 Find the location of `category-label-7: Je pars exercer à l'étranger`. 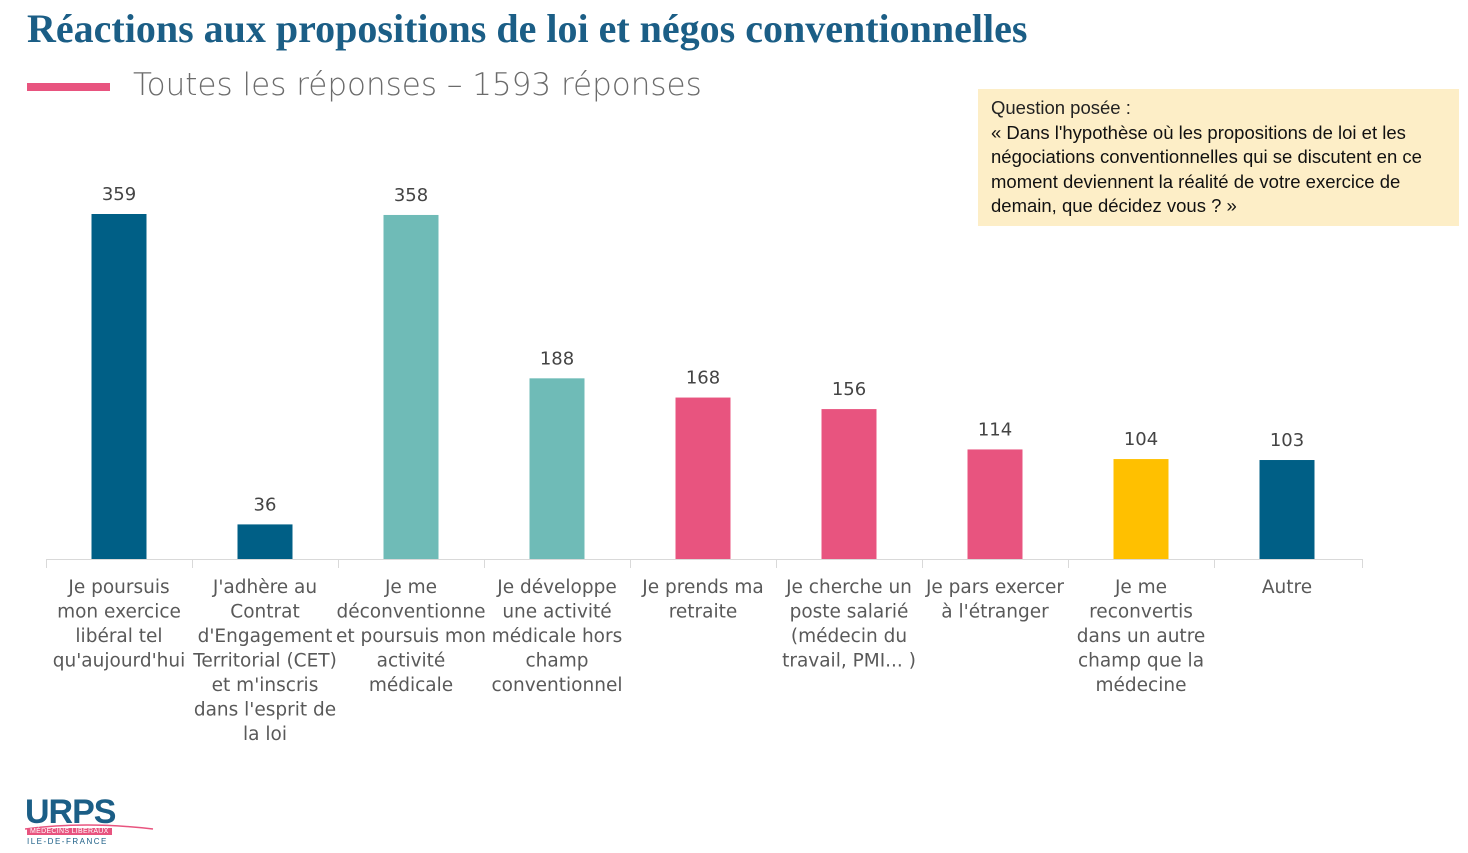

category-label-7: Je pars exercer à l'étranger is located at coordinates (994, 600).